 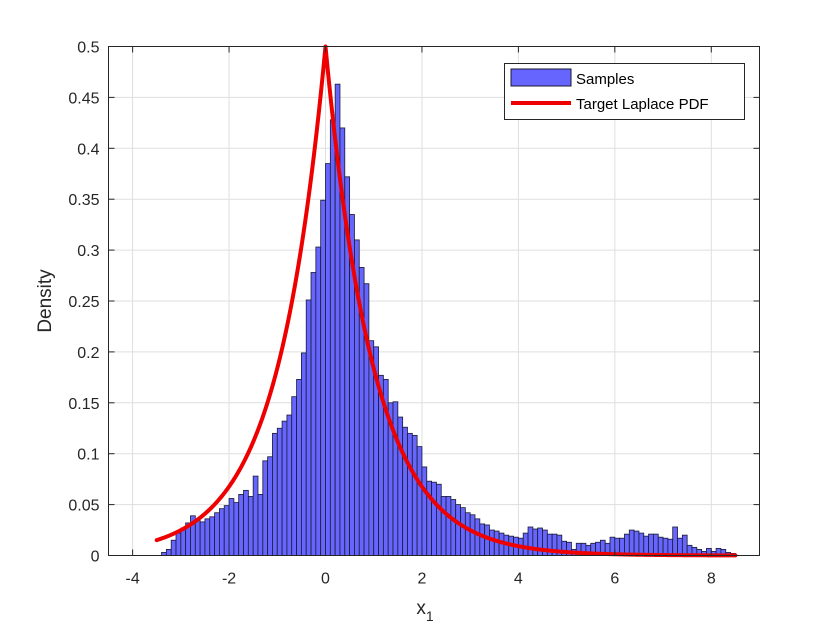 I want to click on x-axis-label: x1, so click(x=425, y=611).